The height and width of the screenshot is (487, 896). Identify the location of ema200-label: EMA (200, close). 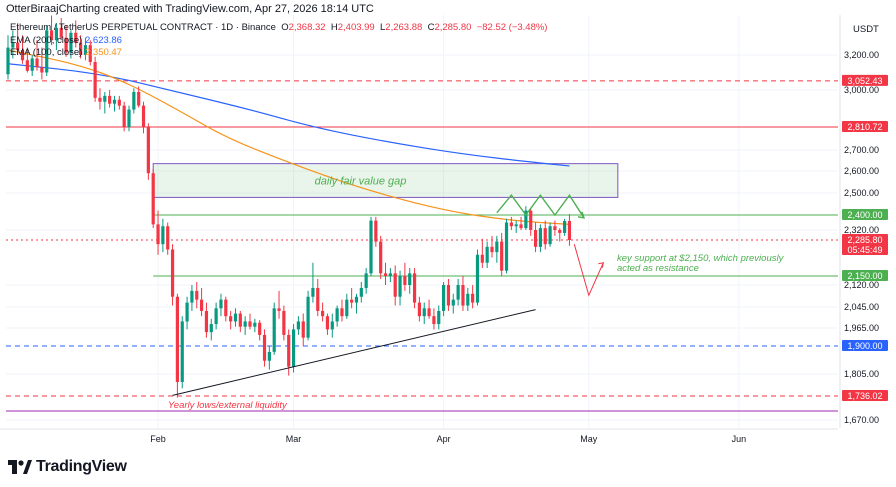
(46, 40).